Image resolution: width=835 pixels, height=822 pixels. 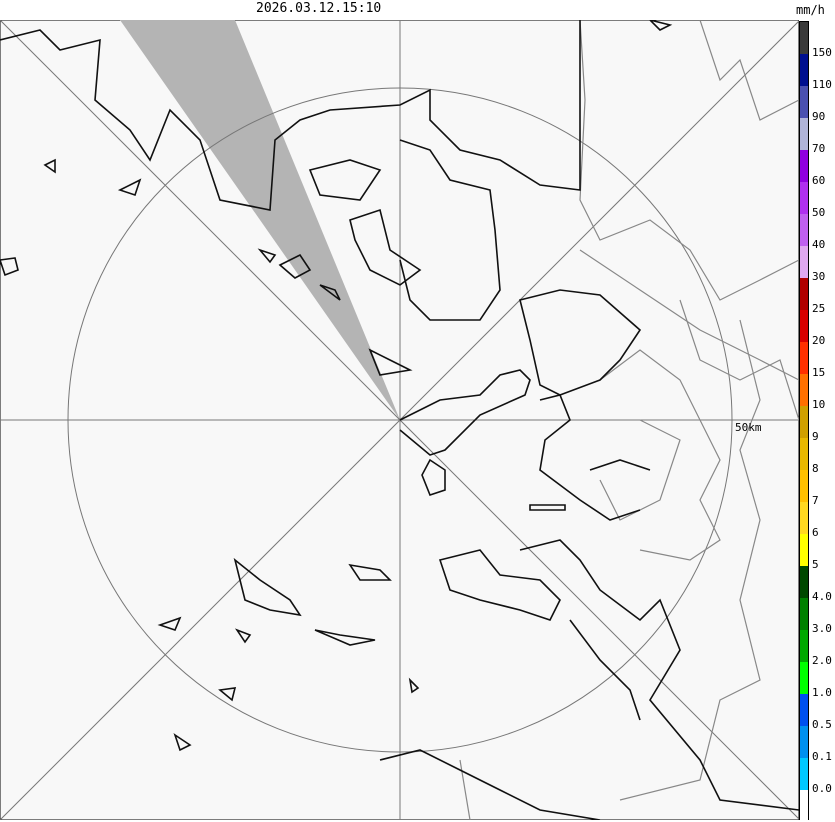 I want to click on legend-label: 110, so click(x=822, y=84).